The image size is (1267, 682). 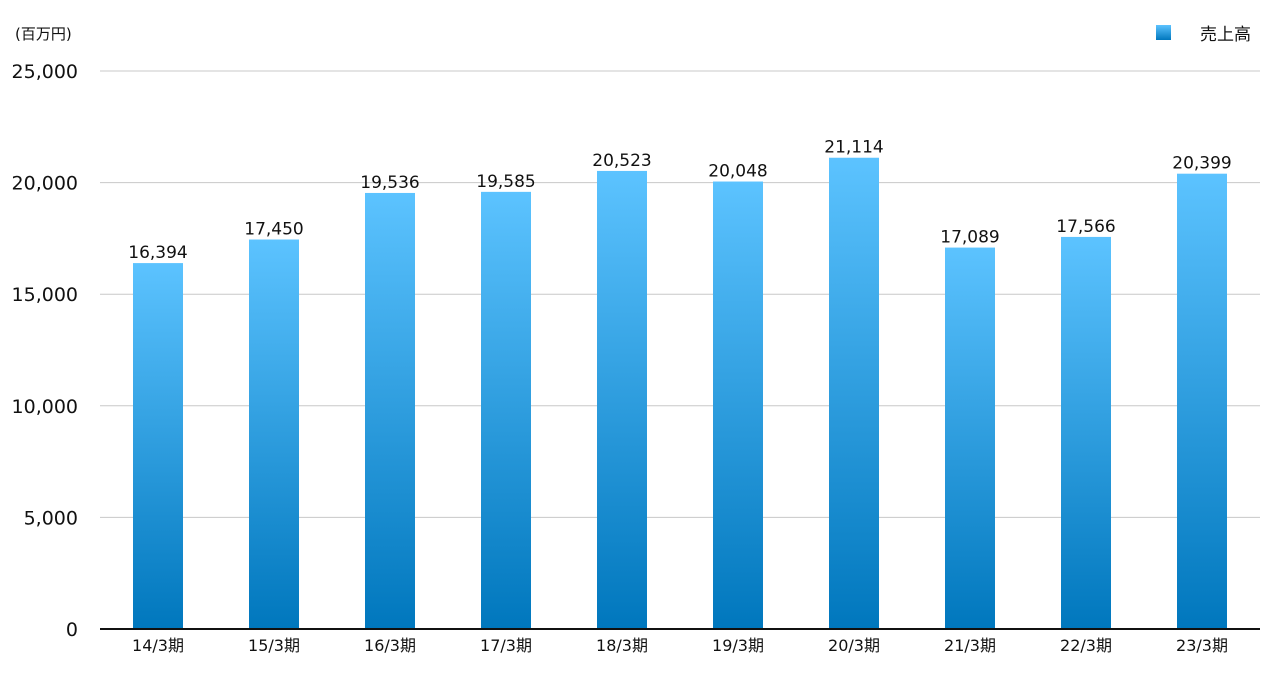 I want to click on bar-value-label: 19,585, so click(x=505, y=182).